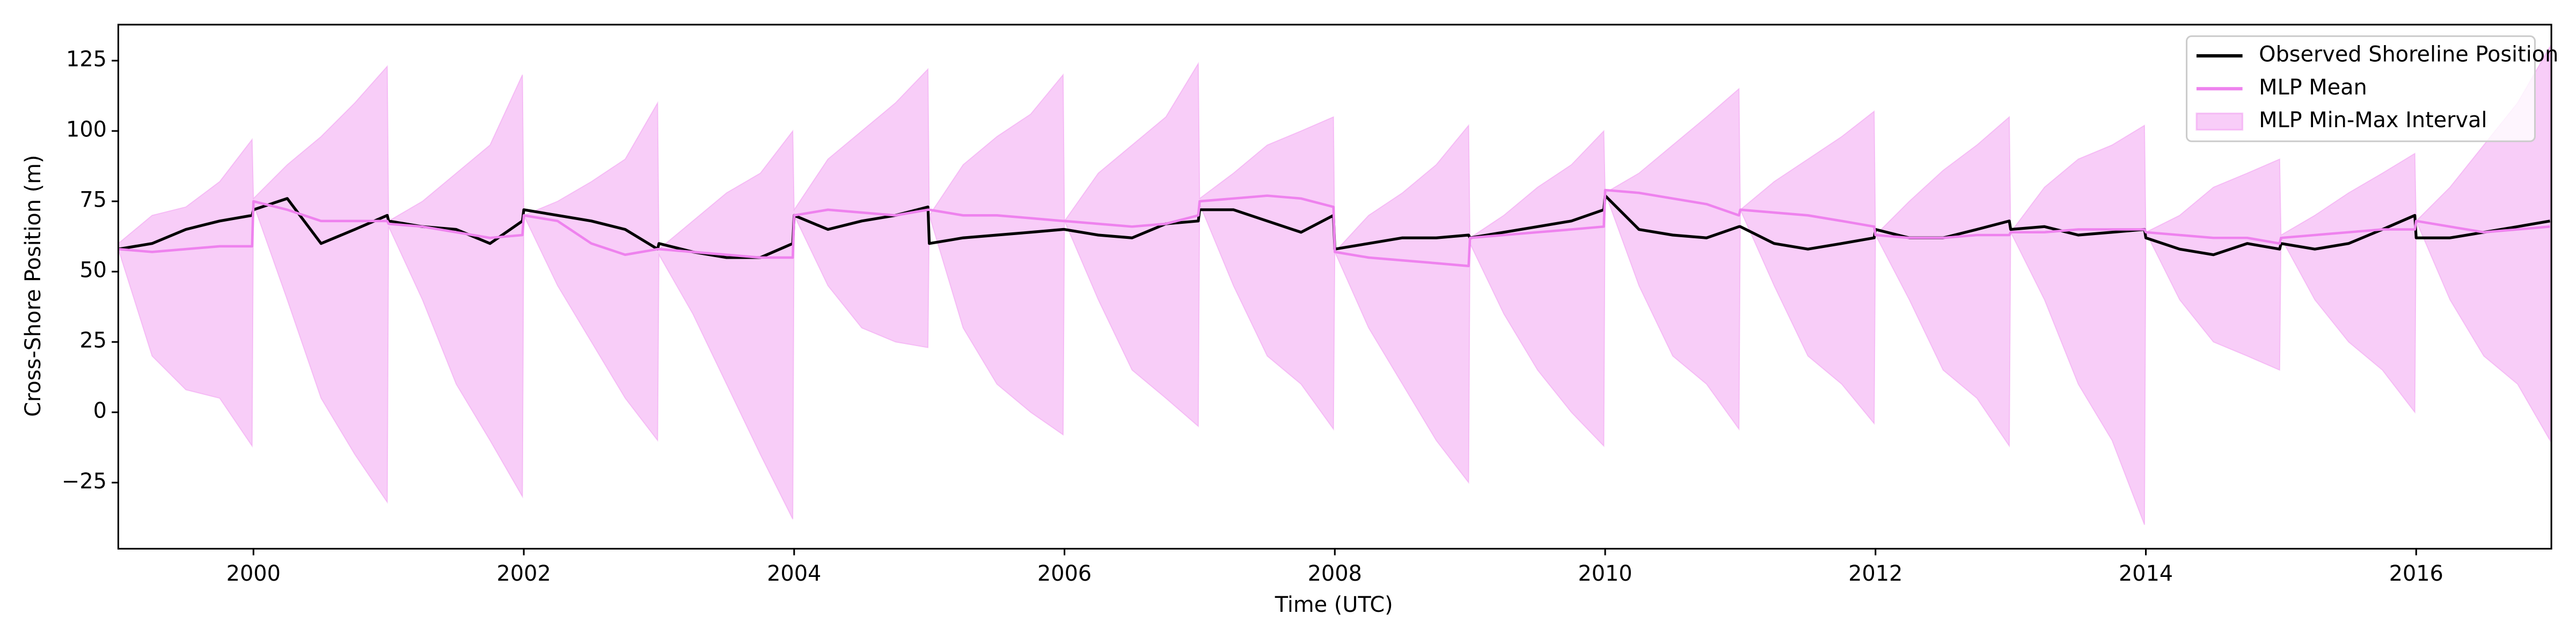 This screenshot has height=644, width=2576. What do you see at coordinates (100, 411) in the screenshot?
I see `y-tick-label: 0` at bounding box center [100, 411].